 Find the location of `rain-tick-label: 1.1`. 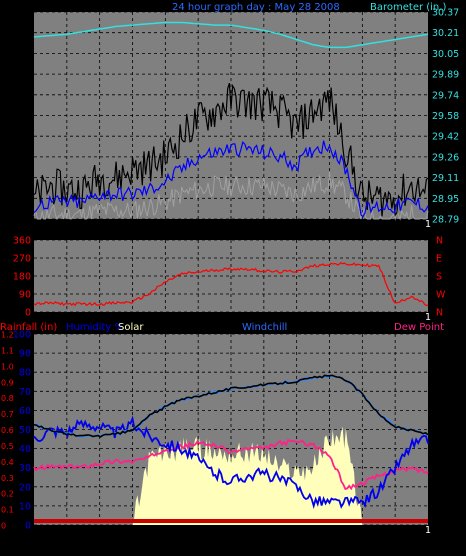

rain-tick-label: 1.1 is located at coordinates (7, 350).